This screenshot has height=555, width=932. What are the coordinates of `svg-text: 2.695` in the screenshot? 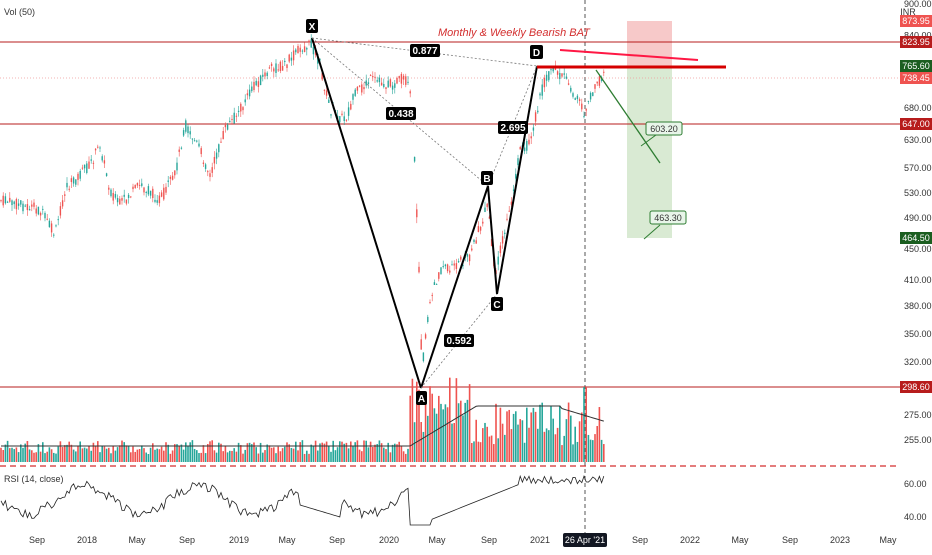 It's located at (512, 128).